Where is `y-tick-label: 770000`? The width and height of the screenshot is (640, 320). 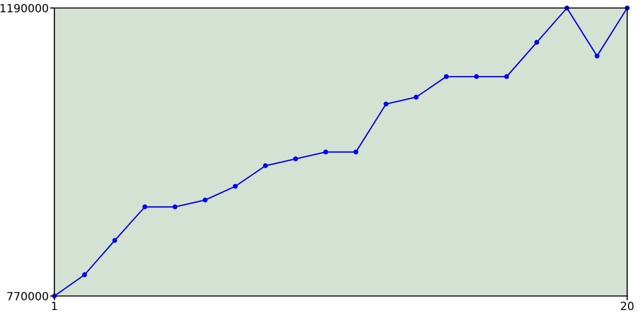 y-tick-label: 770000 is located at coordinates (27, 296).